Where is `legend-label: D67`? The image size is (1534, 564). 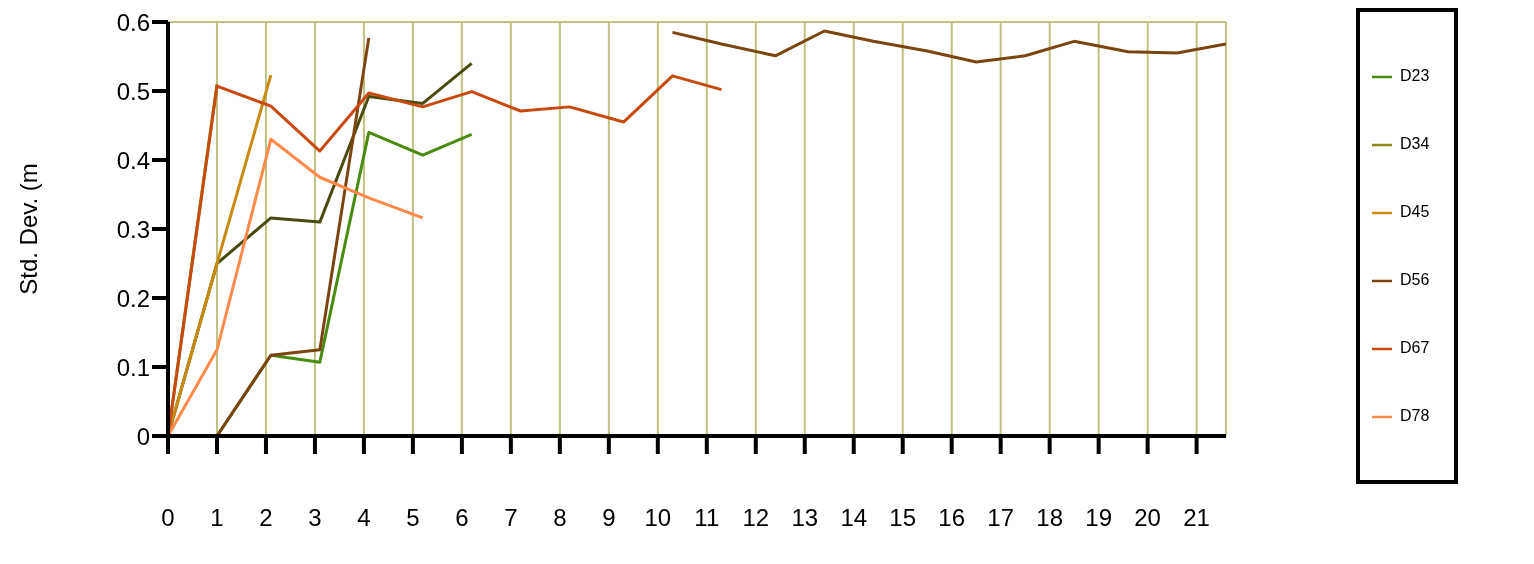 legend-label: D67 is located at coordinates (1415, 347).